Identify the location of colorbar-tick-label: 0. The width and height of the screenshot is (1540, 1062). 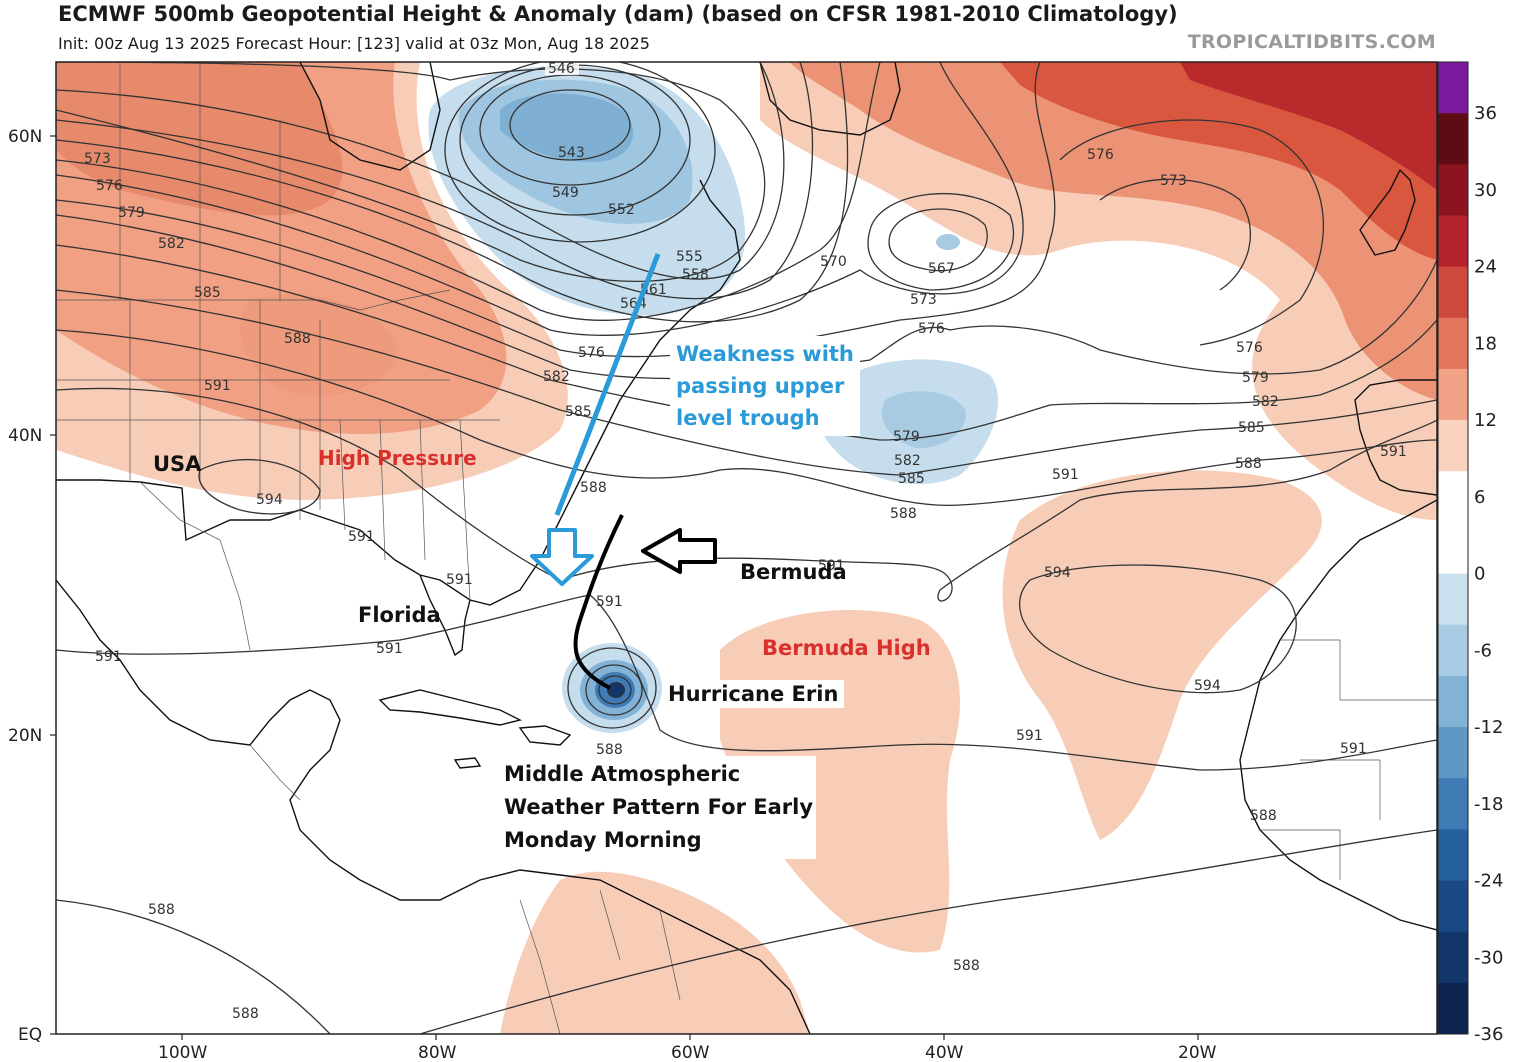
(1479, 574).